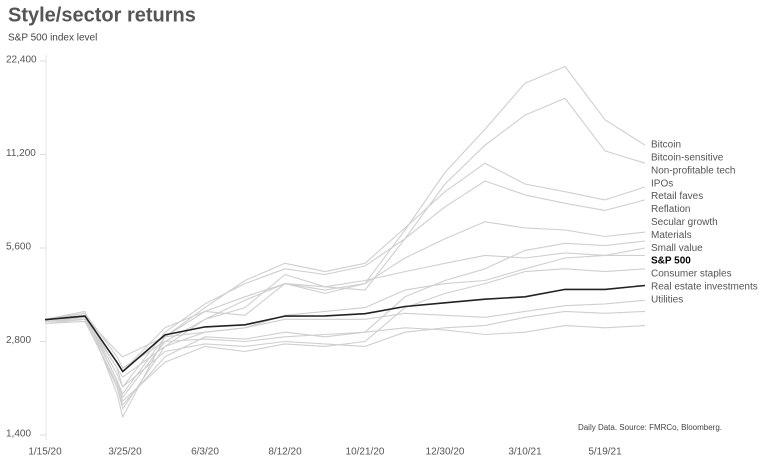  Describe the element at coordinates (52, 38) in the screenshot. I see `chart-subtitle: S&P 500 index level` at that location.